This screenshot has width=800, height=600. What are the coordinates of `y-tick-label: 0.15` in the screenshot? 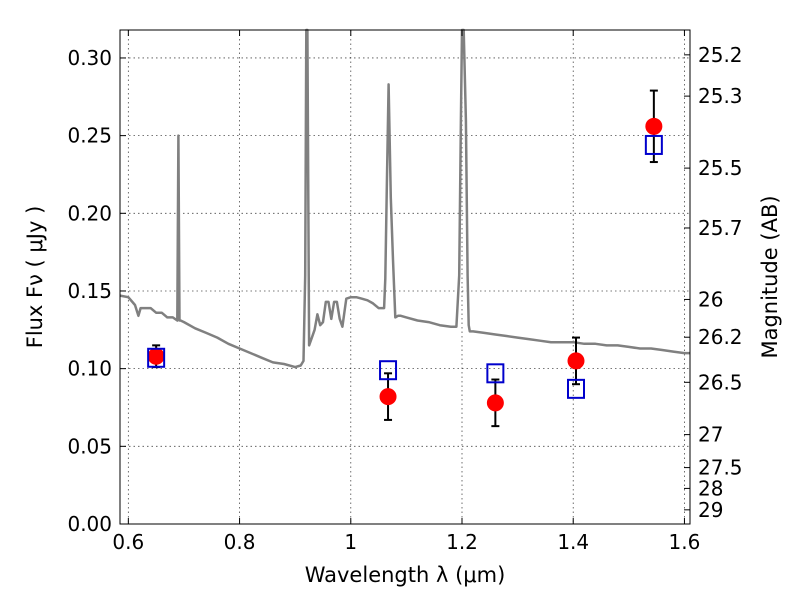 It's located at (89, 291).